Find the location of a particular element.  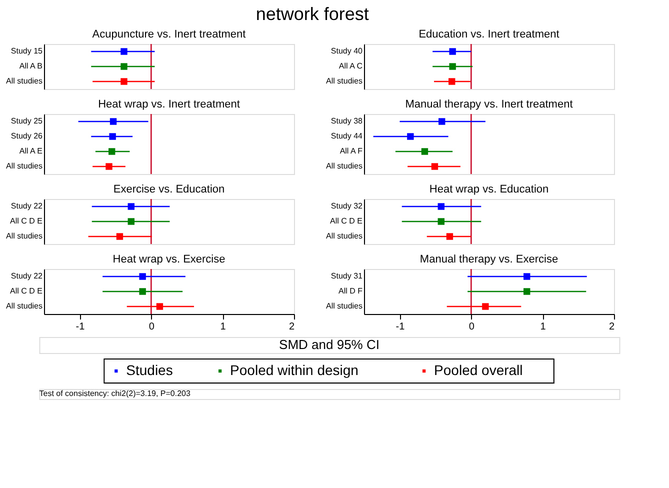

y-tick-label: Study 40 is located at coordinates (347, 51).